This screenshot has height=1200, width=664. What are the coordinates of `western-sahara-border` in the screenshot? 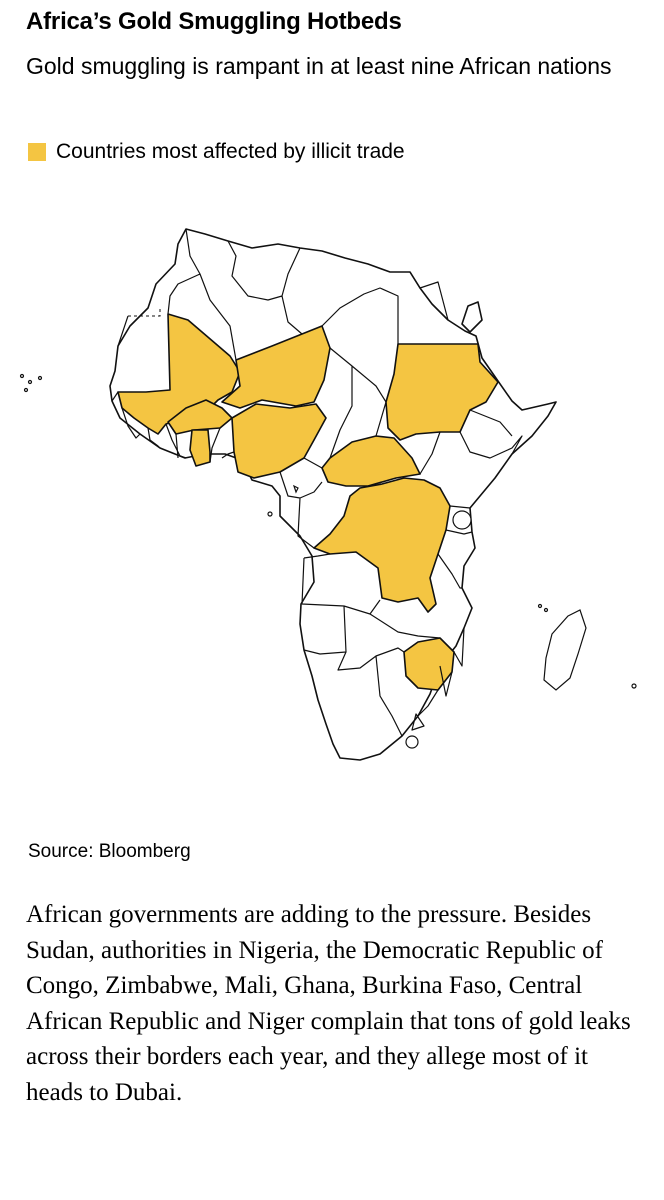 It's located at (144, 312).